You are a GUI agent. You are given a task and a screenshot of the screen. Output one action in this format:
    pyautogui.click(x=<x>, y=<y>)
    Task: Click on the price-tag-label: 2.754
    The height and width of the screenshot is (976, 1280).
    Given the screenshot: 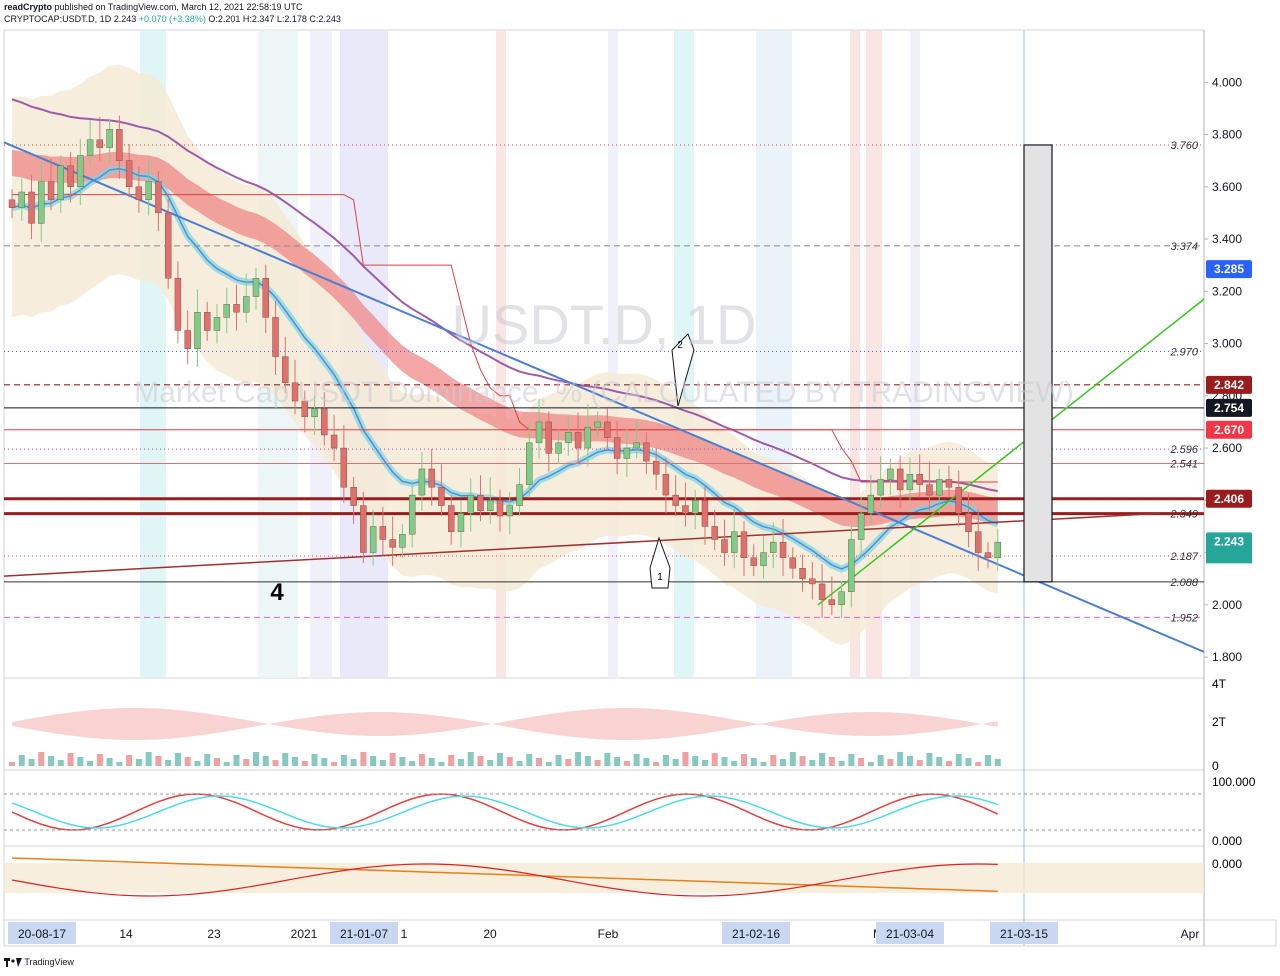 What is the action you would take?
    pyautogui.click(x=1229, y=408)
    